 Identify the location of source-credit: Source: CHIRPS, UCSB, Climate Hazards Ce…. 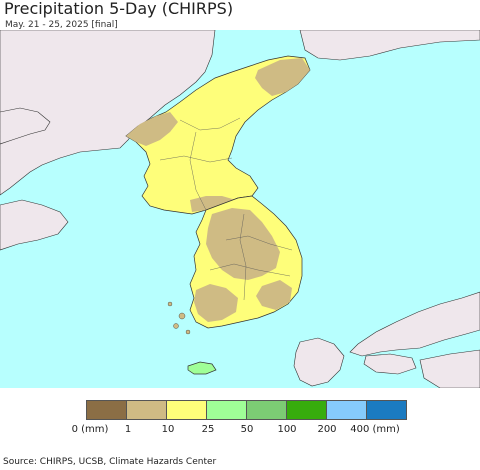
(110, 462).